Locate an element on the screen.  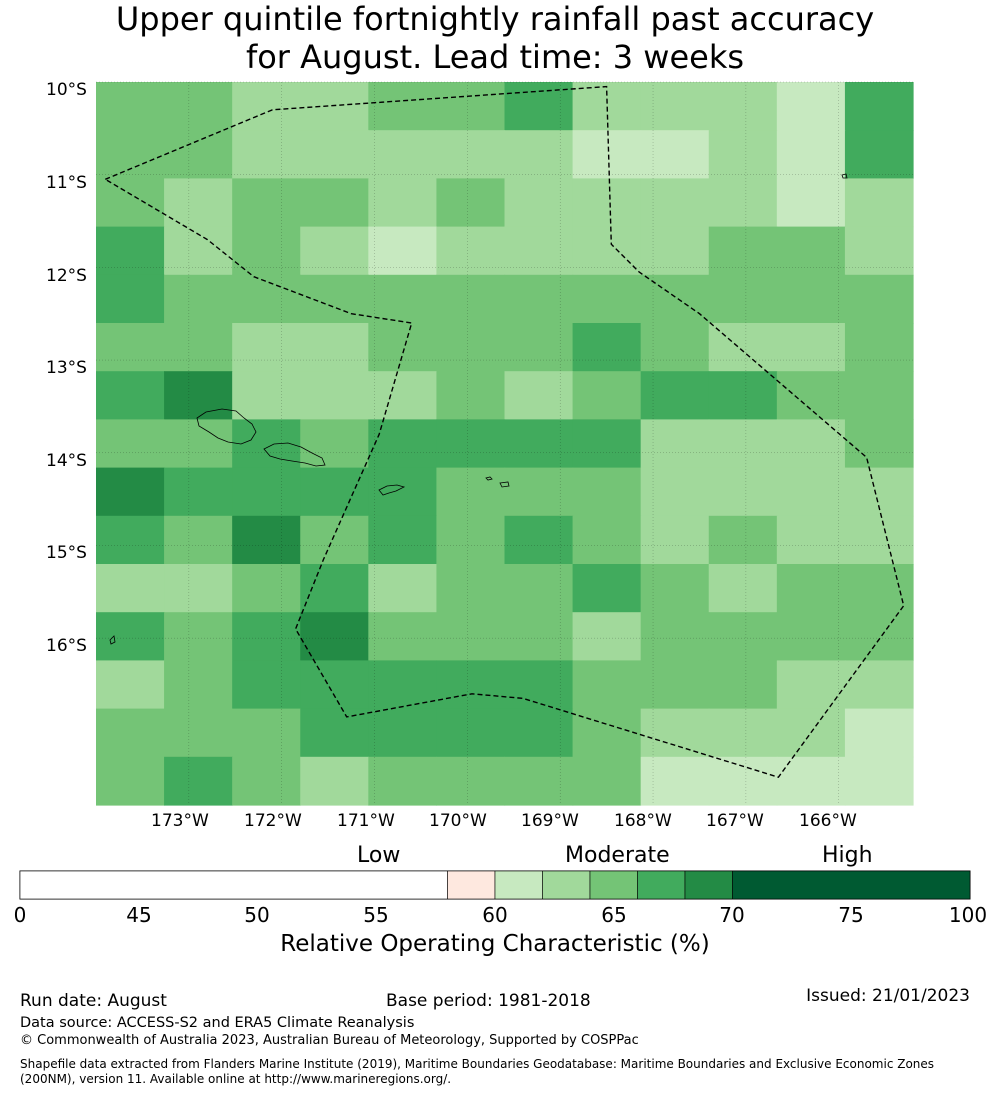
lon-tick-167w: 167°W is located at coordinates (735, 821).